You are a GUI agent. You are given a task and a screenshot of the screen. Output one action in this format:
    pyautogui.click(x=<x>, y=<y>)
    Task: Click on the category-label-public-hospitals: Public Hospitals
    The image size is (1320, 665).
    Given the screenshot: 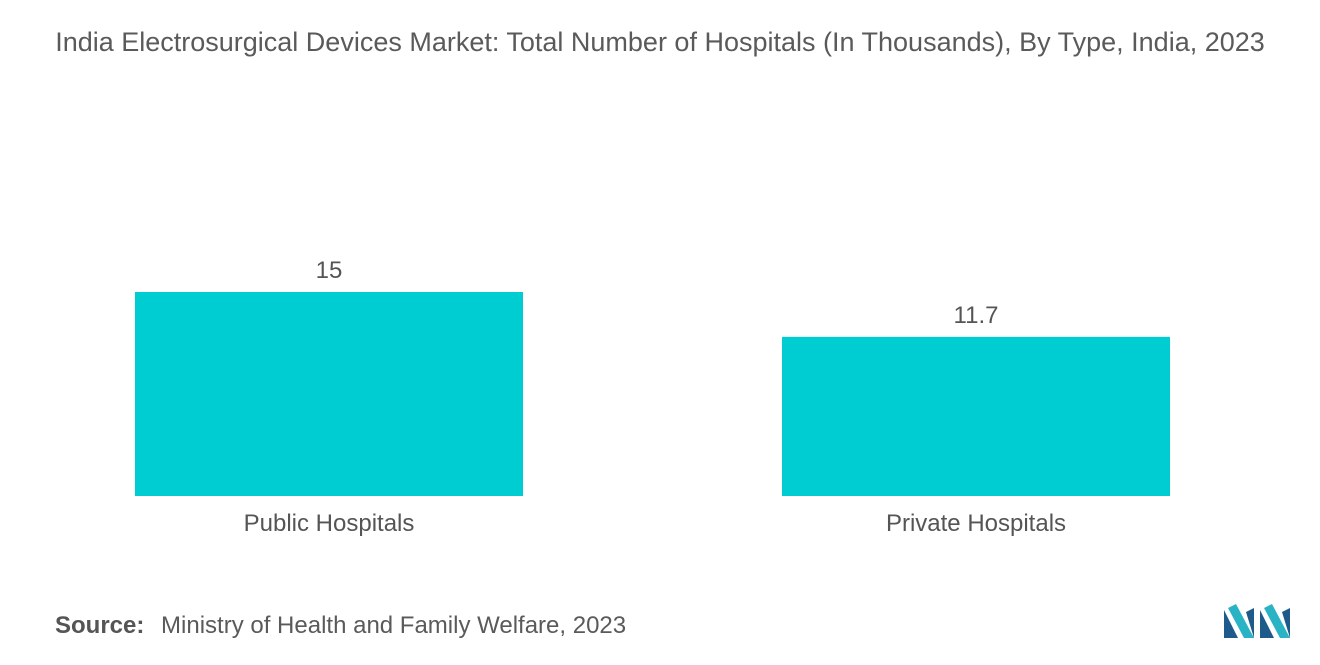 What is the action you would take?
    pyautogui.click(x=329, y=523)
    